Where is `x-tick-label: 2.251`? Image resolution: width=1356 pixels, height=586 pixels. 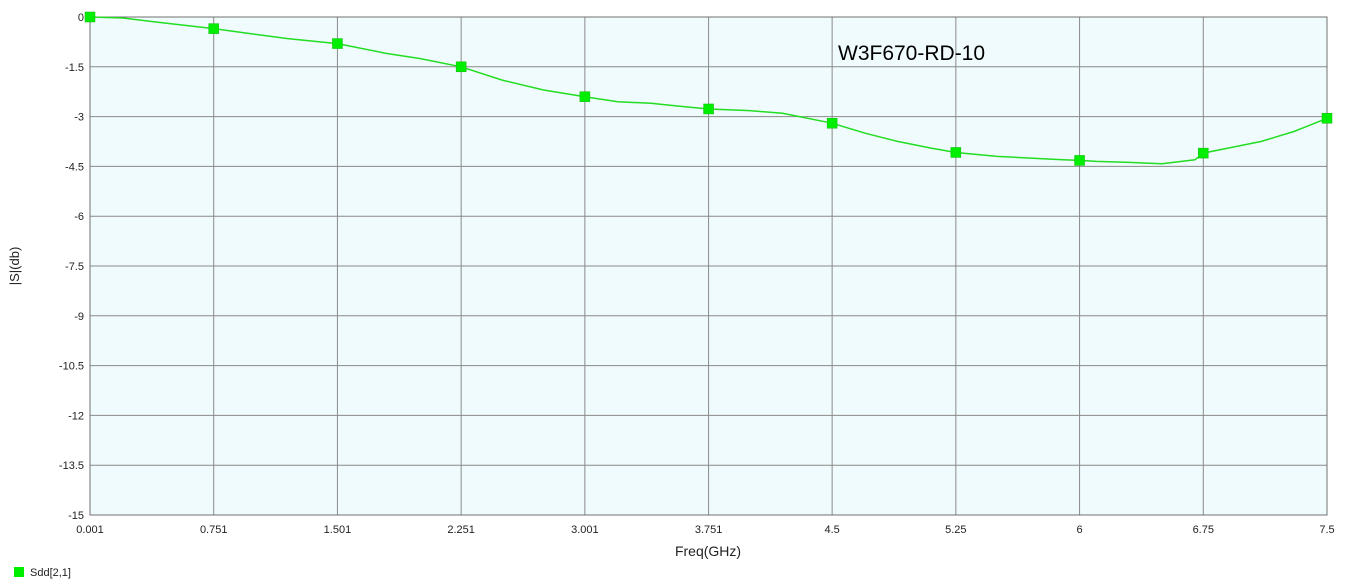 x-tick-label: 2.251 is located at coordinates (461, 530).